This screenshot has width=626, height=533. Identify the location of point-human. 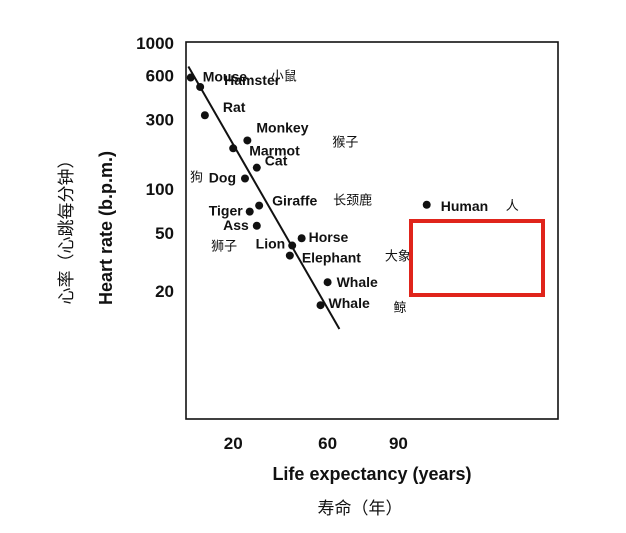
(426, 204).